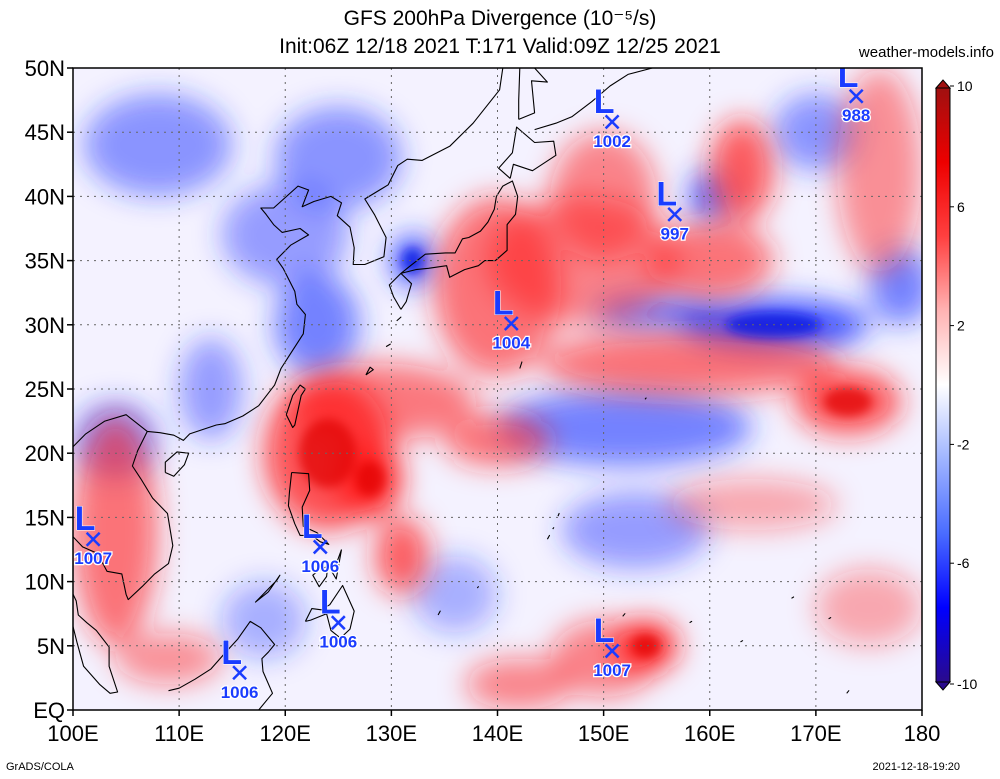  What do you see at coordinates (45, 132) in the screenshot?
I see `y-tick-label: 45N` at bounding box center [45, 132].